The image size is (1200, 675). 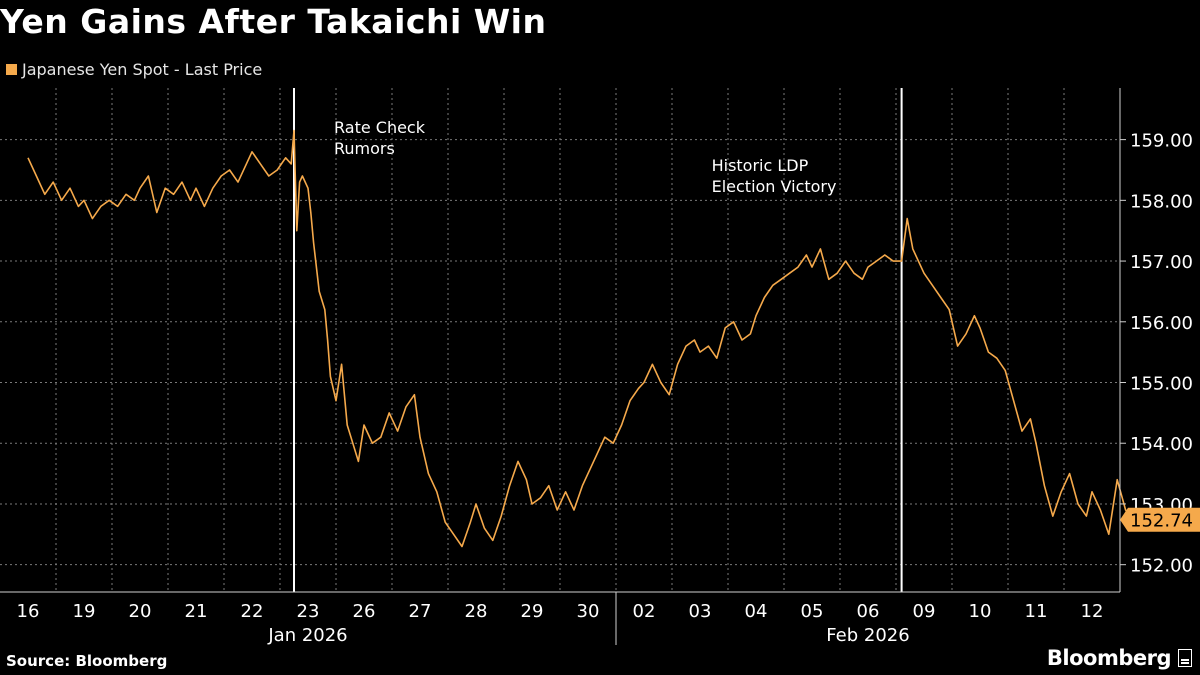 What do you see at coordinates (28, 611) in the screenshot?
I see `x-tick-label: 16` at bounding box center [28, 611].